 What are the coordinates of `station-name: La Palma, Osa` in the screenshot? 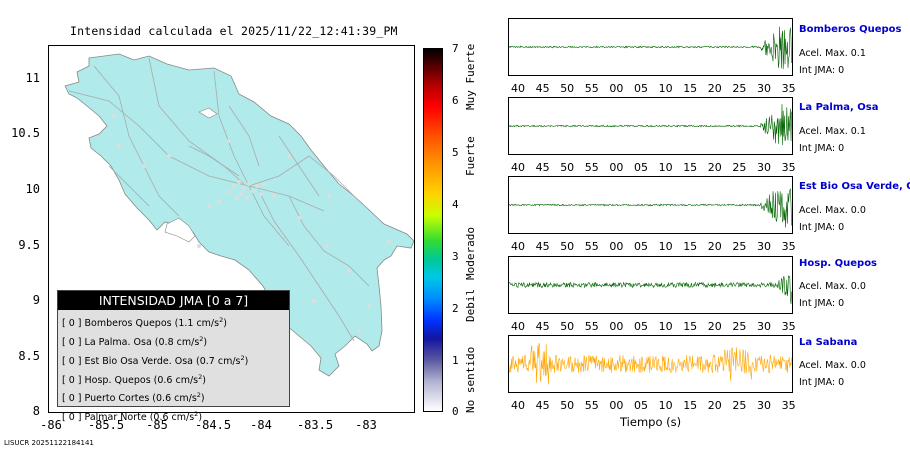 It's located at (839, 107).